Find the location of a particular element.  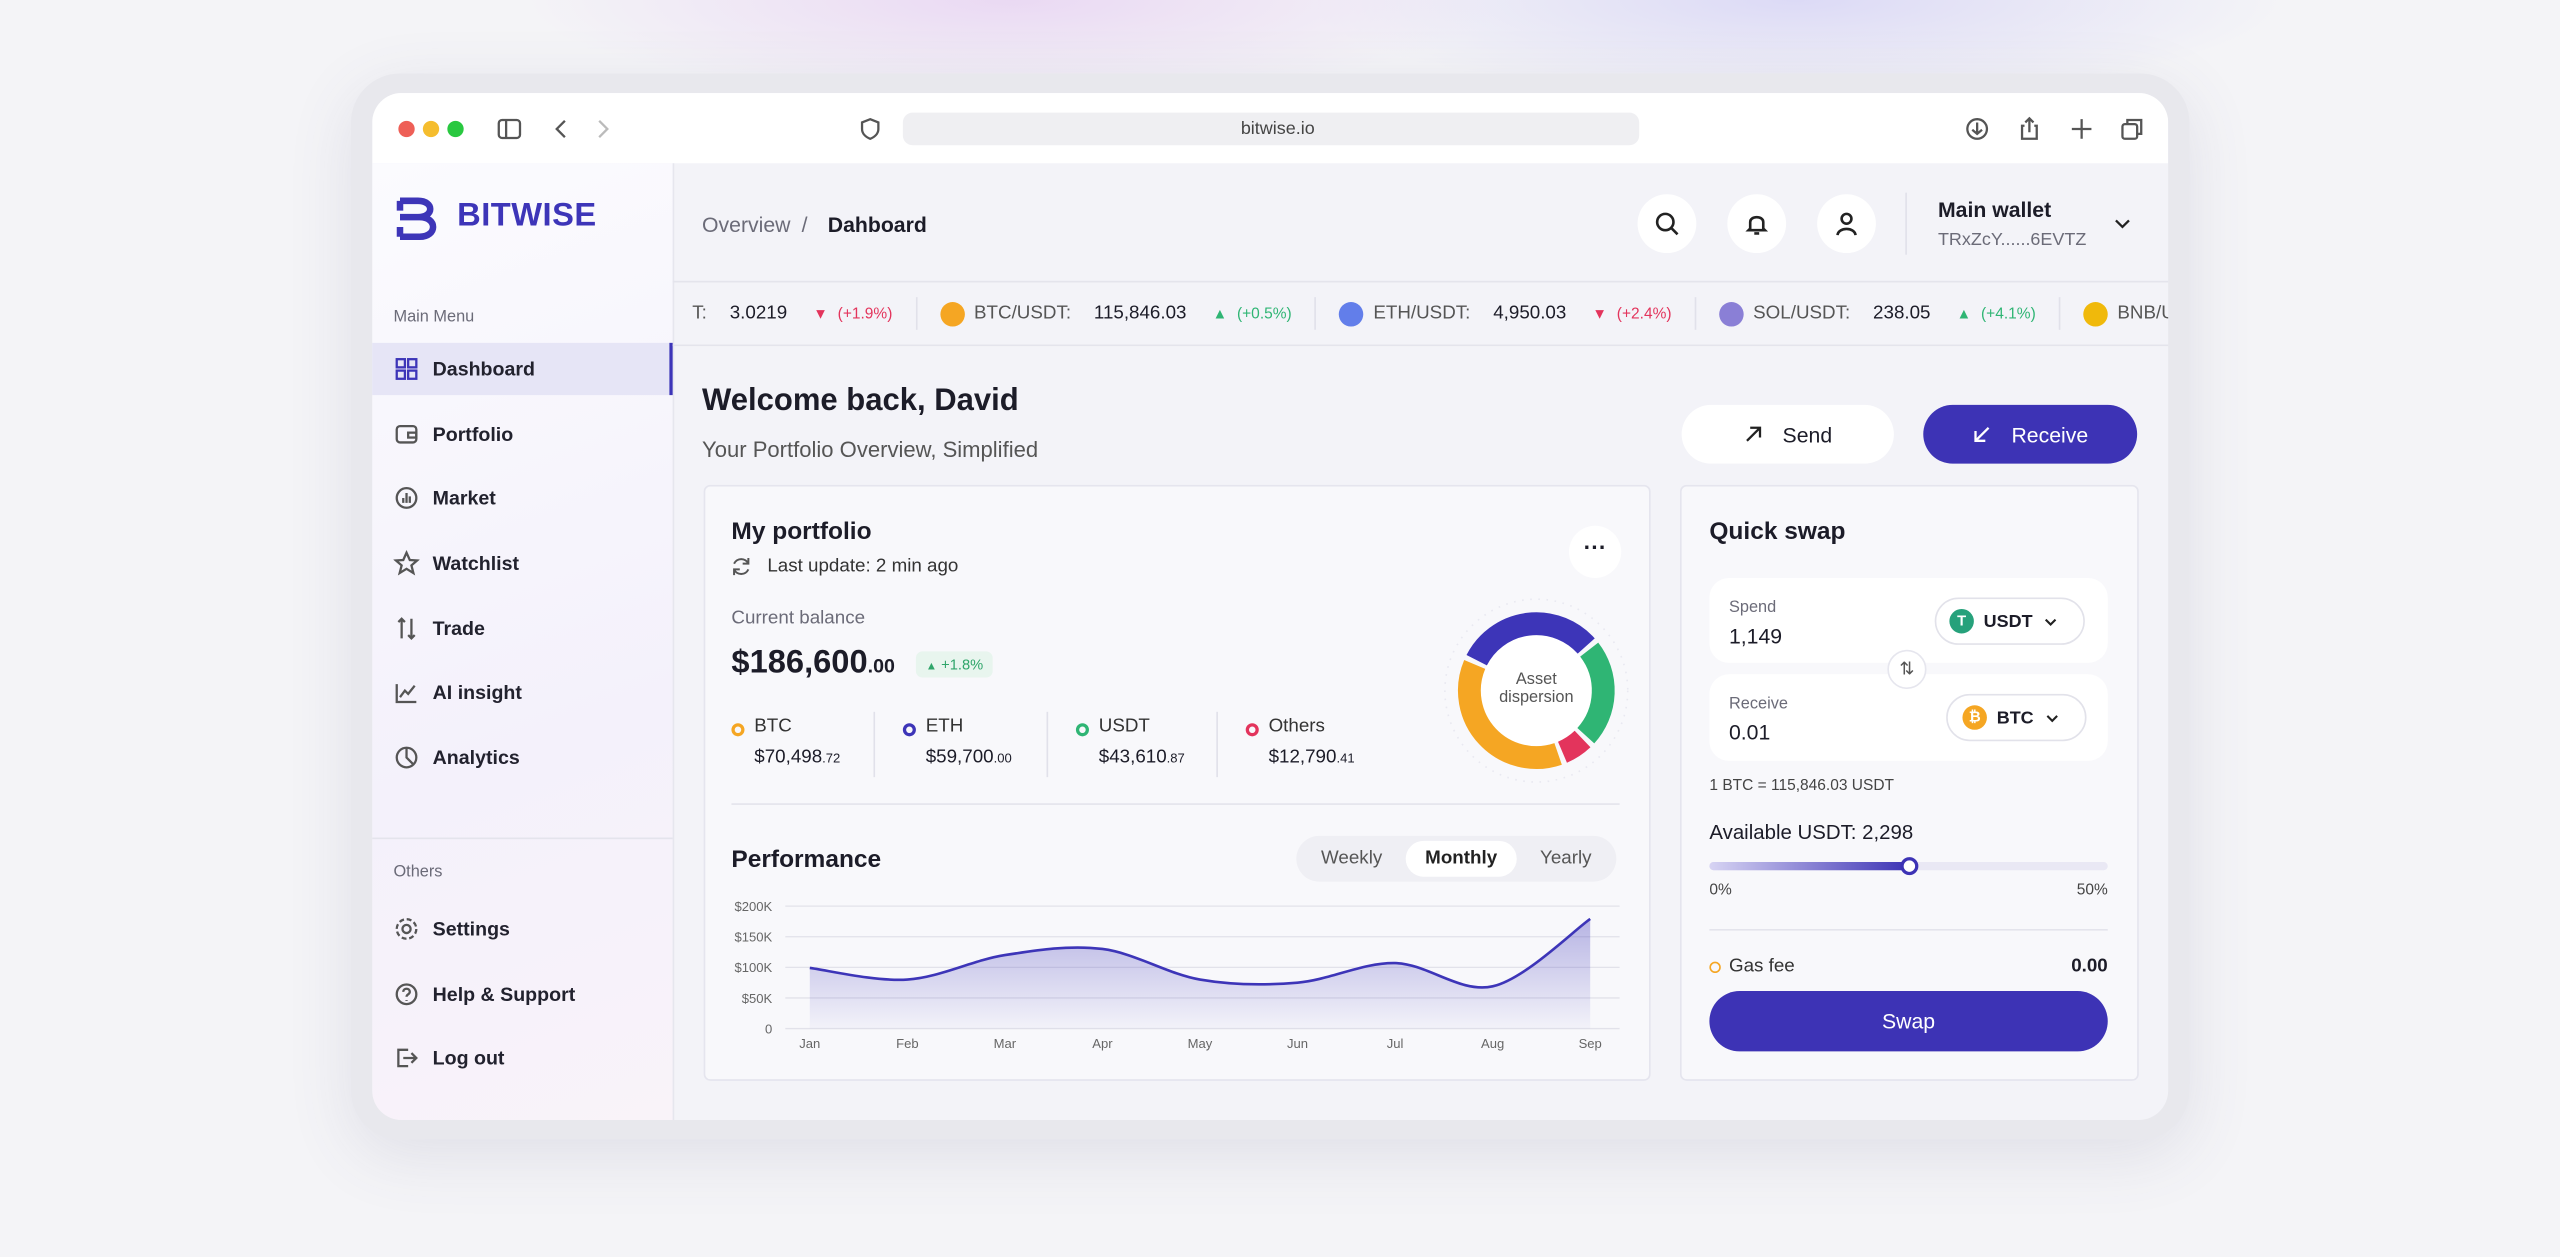

y-tick-label: $200K is located at coordinates (754, 906).